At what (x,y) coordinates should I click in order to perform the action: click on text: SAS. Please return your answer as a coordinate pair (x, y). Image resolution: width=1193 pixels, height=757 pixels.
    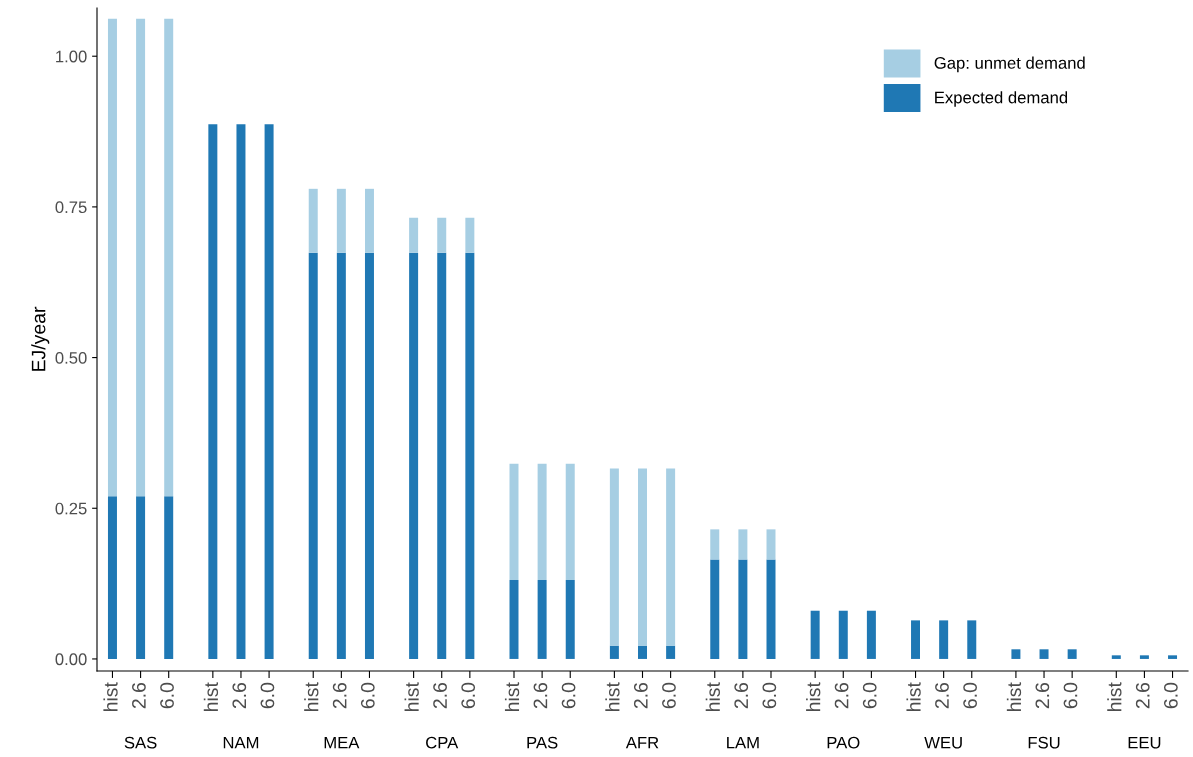
    Looking at the image, I should click on (140, 742).